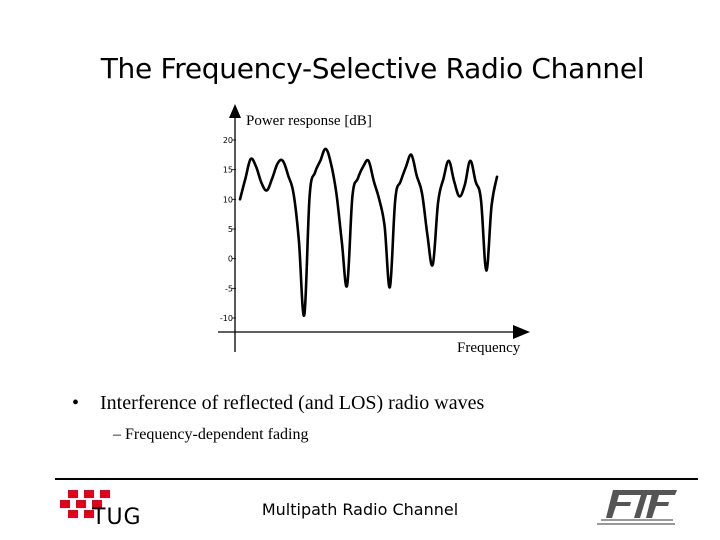 This screenshot has width=720, height=540. I want to click on y-tick-label: -10, so click(226, 318).